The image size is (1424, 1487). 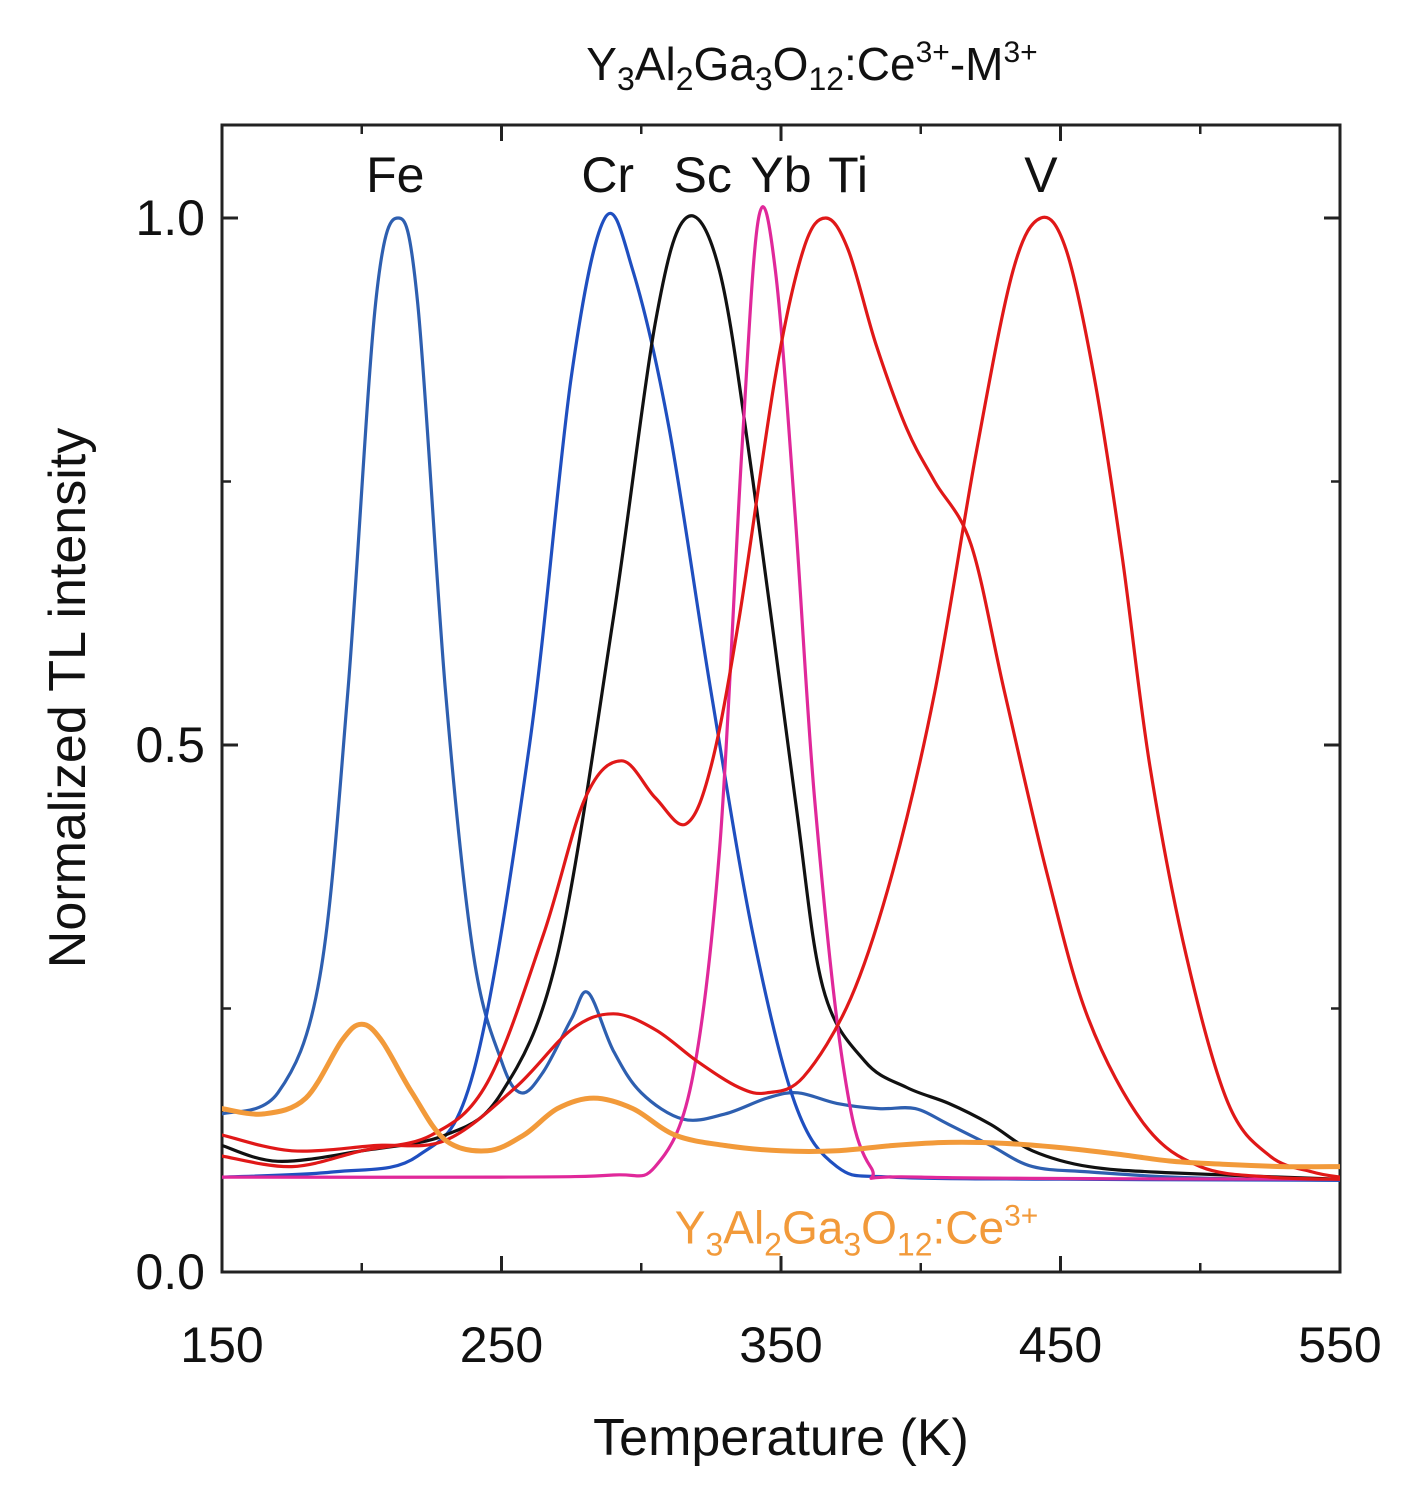 I want to click on y-tick-label: 1.0, so click(x=170, y=218).